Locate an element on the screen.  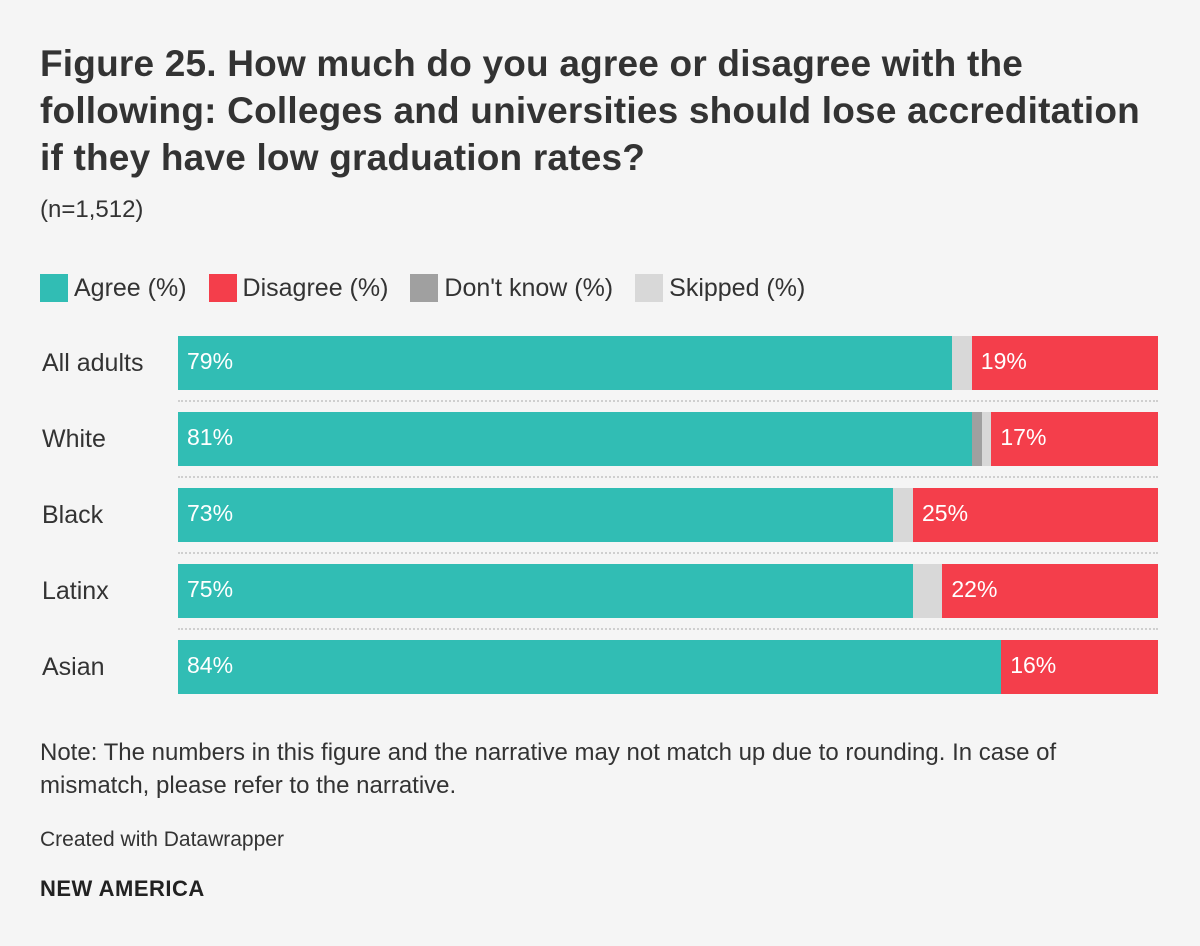
brand-logo-text: NEW AMERICA is located at coordinates (122, 888).